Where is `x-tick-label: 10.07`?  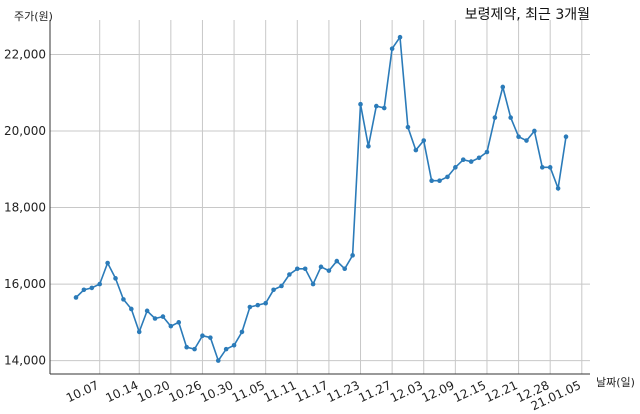 x-tick-label: 10.07 is located at coordinates (82, 391).